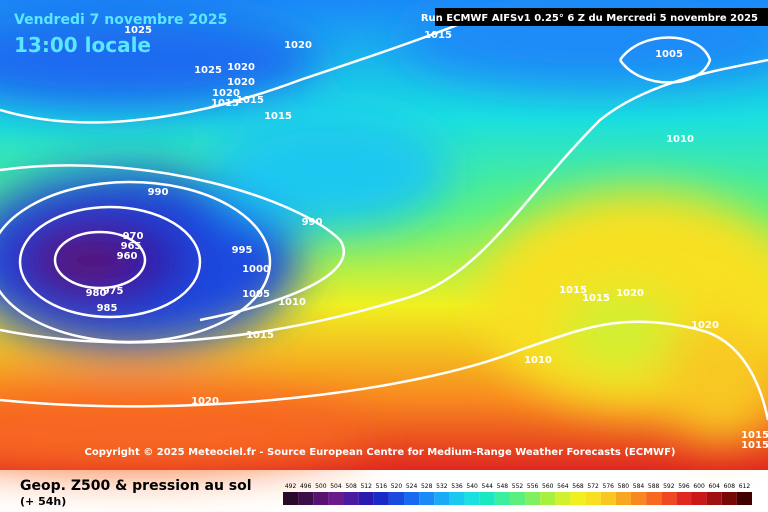 Image resolution: width=768 pixels, height=512 pixels. I want to click on legend-label: 608, so click(730, 486).